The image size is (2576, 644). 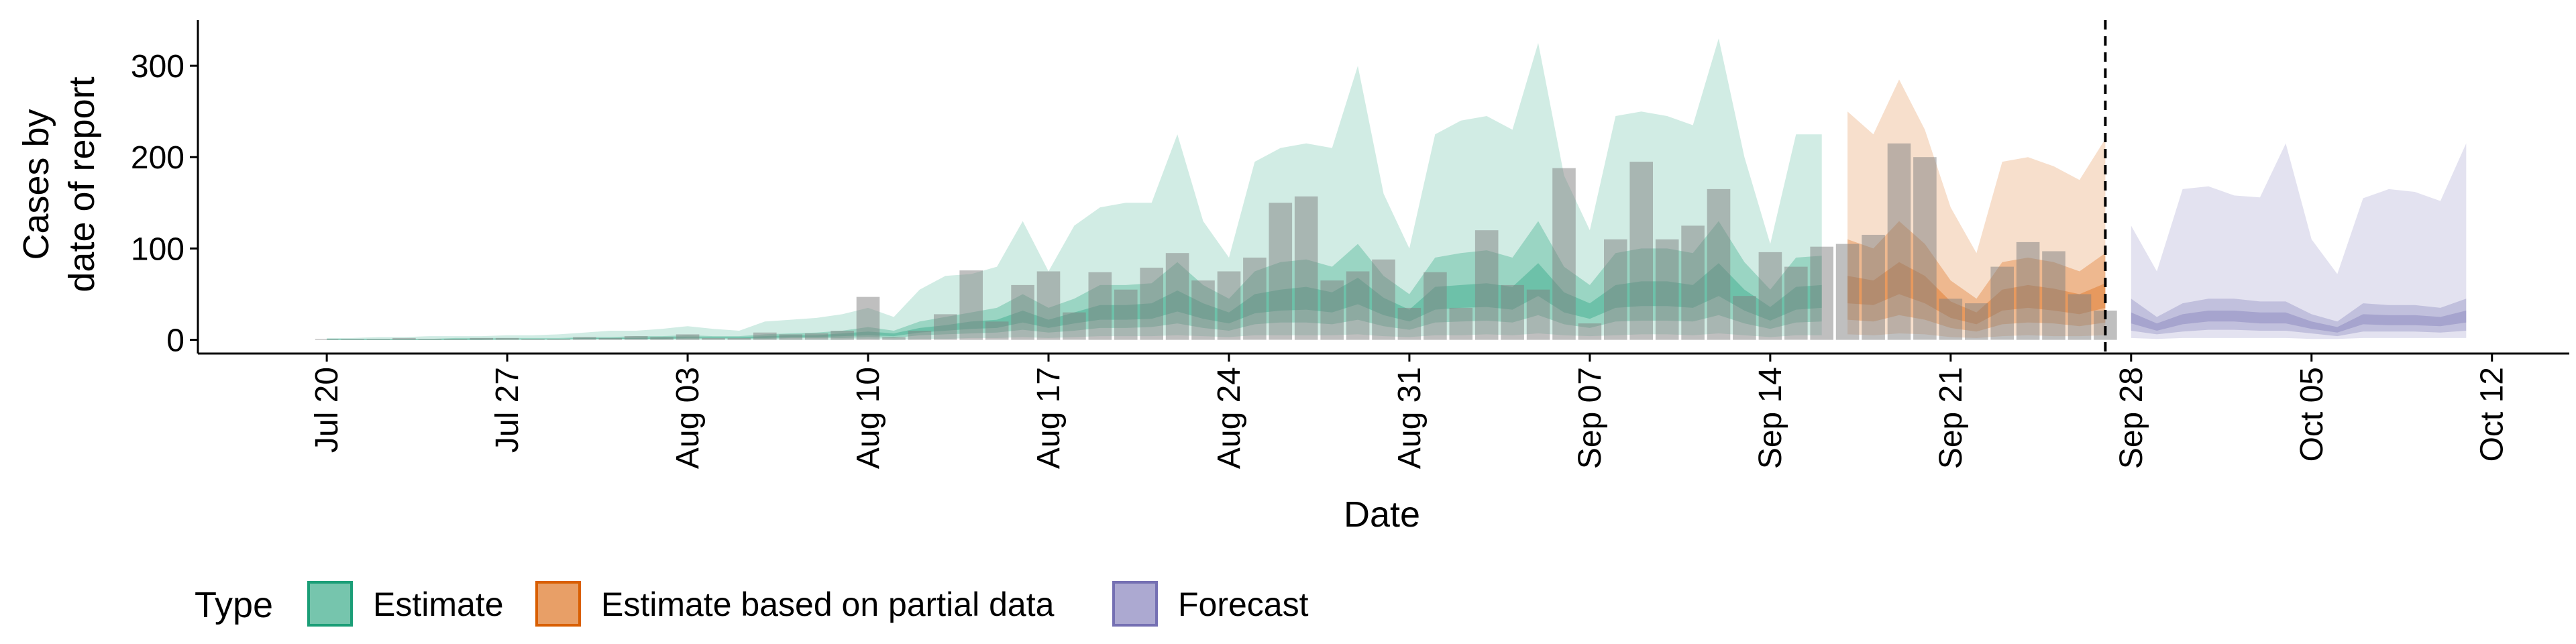 I want to click on partial-estimate-ribbons, so click(x=1976, y=208).